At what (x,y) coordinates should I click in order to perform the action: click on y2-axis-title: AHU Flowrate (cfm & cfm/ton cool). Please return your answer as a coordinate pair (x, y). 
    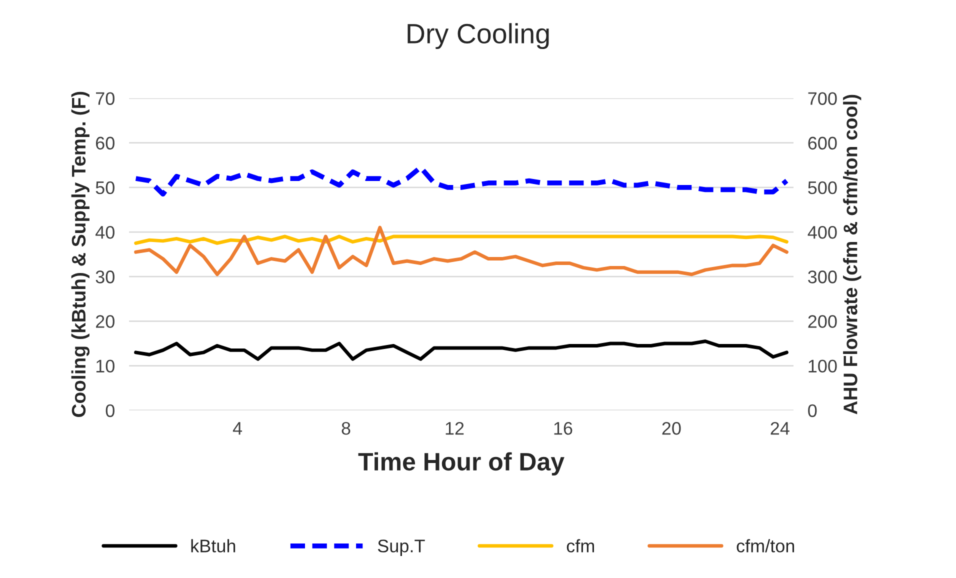
    Looking at the image, I should click on (852, 254).